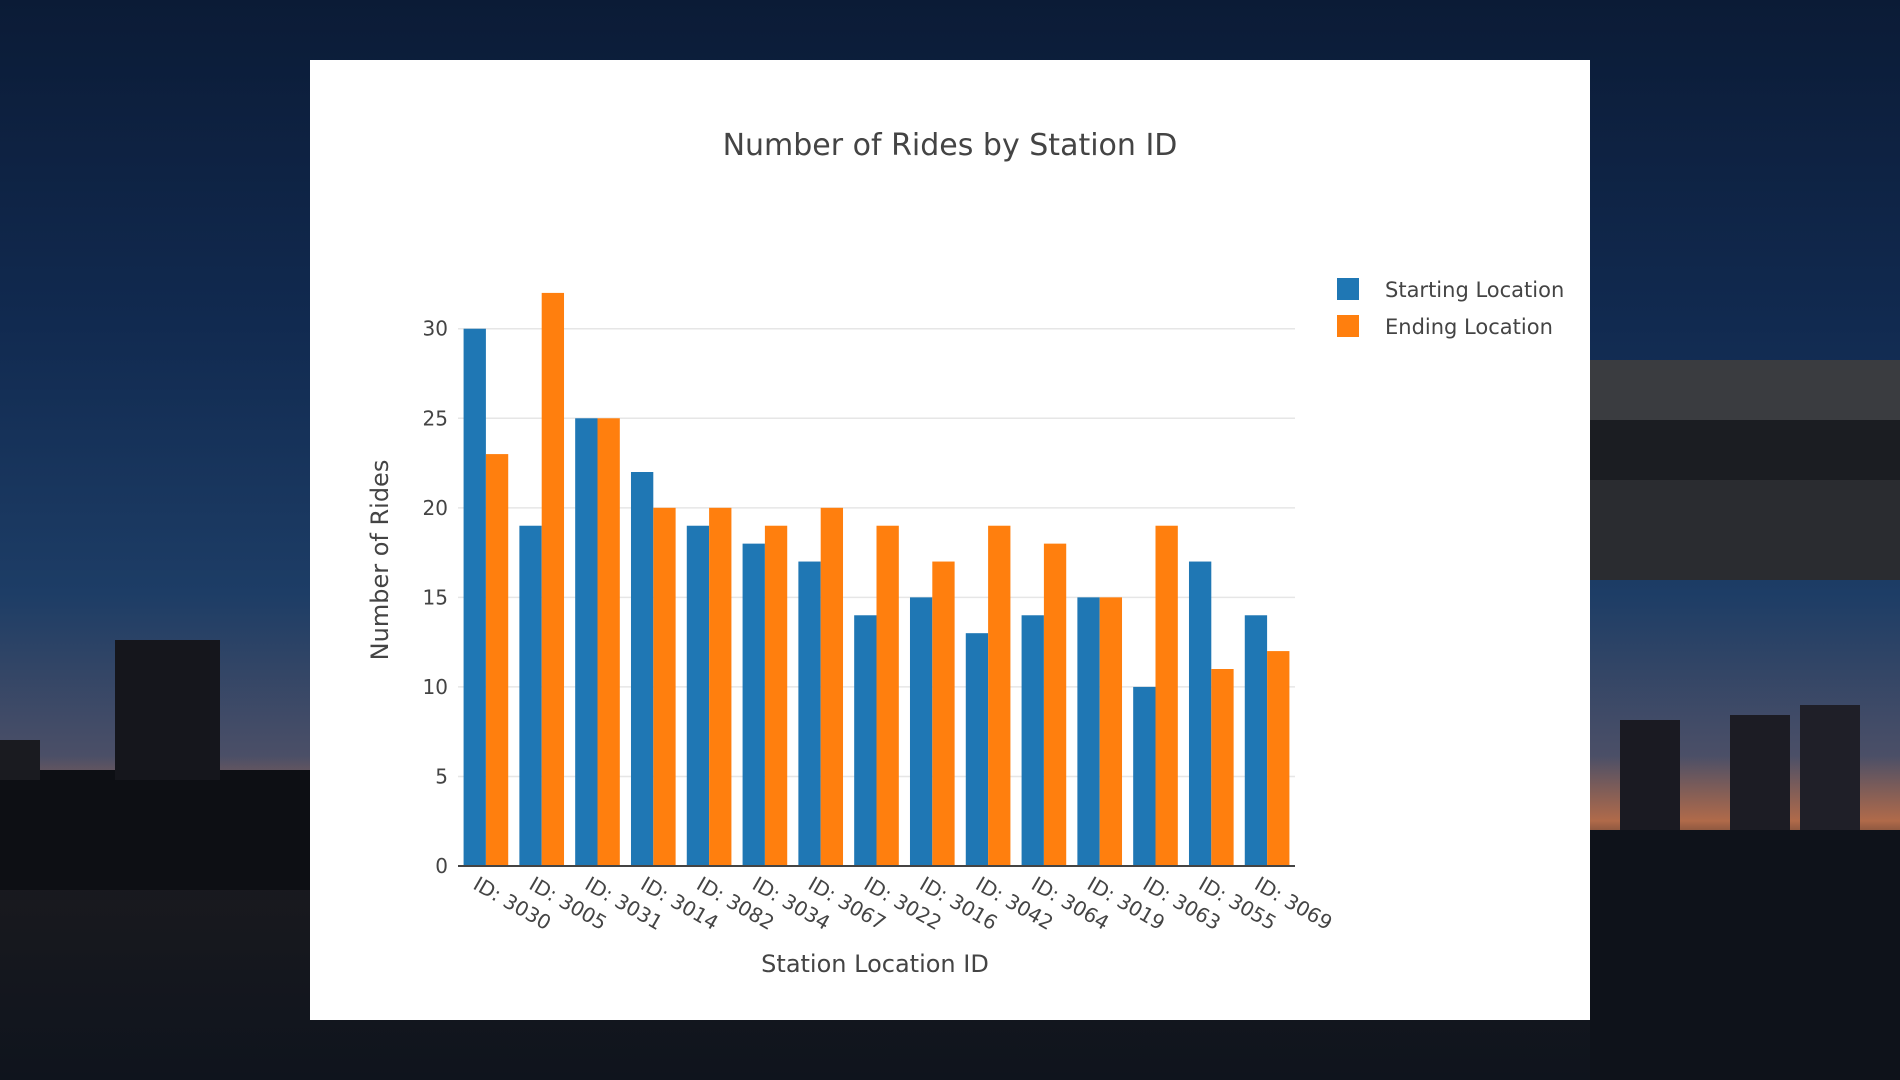 This screenshot has width=1900, height=1080. What do you see at coordinates (1450, 308) in the screenshot?
I see `legend: Starting Location Ending Location` at bounding box center [1450, 308].